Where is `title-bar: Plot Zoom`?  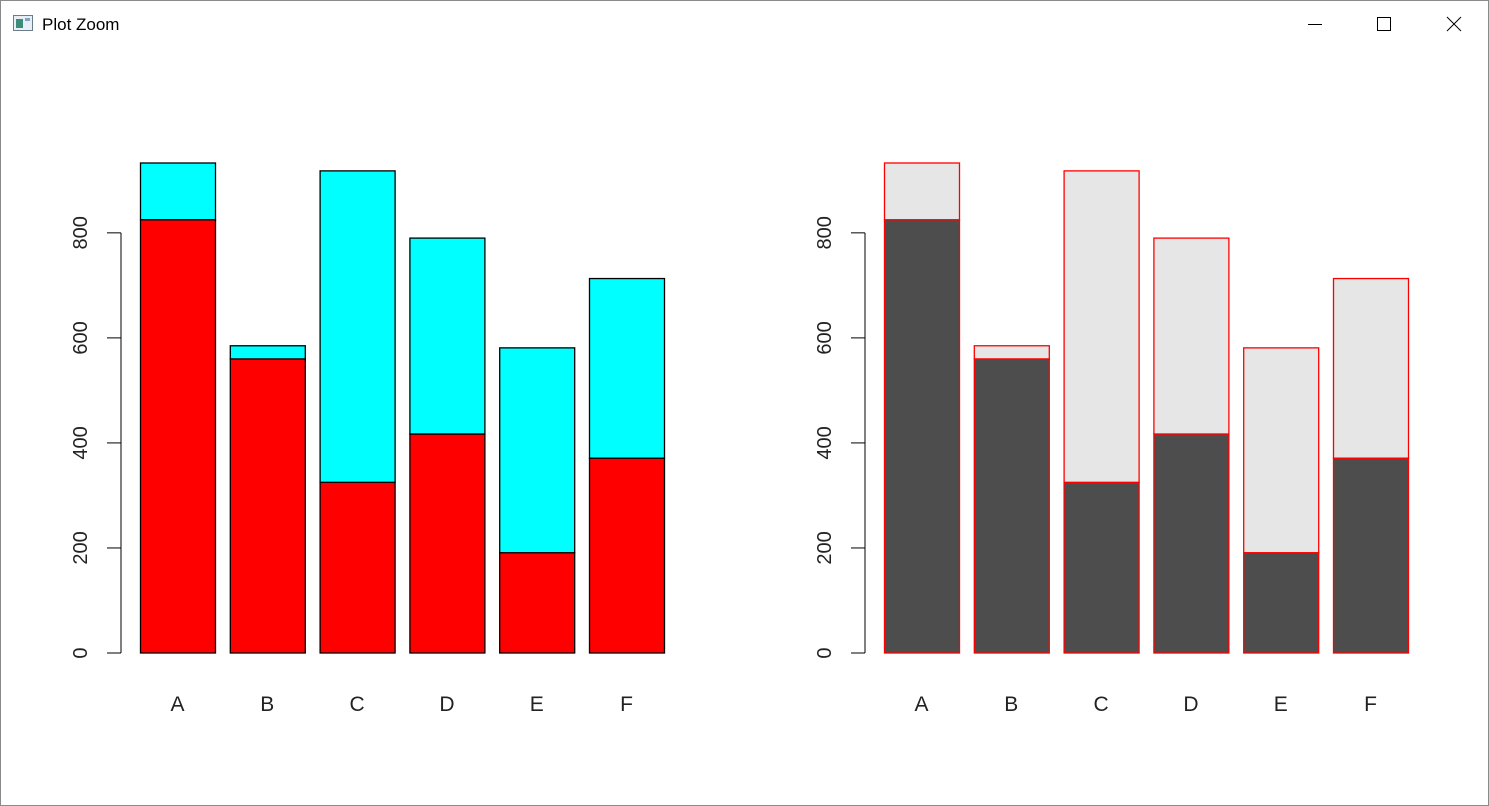 title-bar: Plot Zoom is located at coordinates (744, 24).